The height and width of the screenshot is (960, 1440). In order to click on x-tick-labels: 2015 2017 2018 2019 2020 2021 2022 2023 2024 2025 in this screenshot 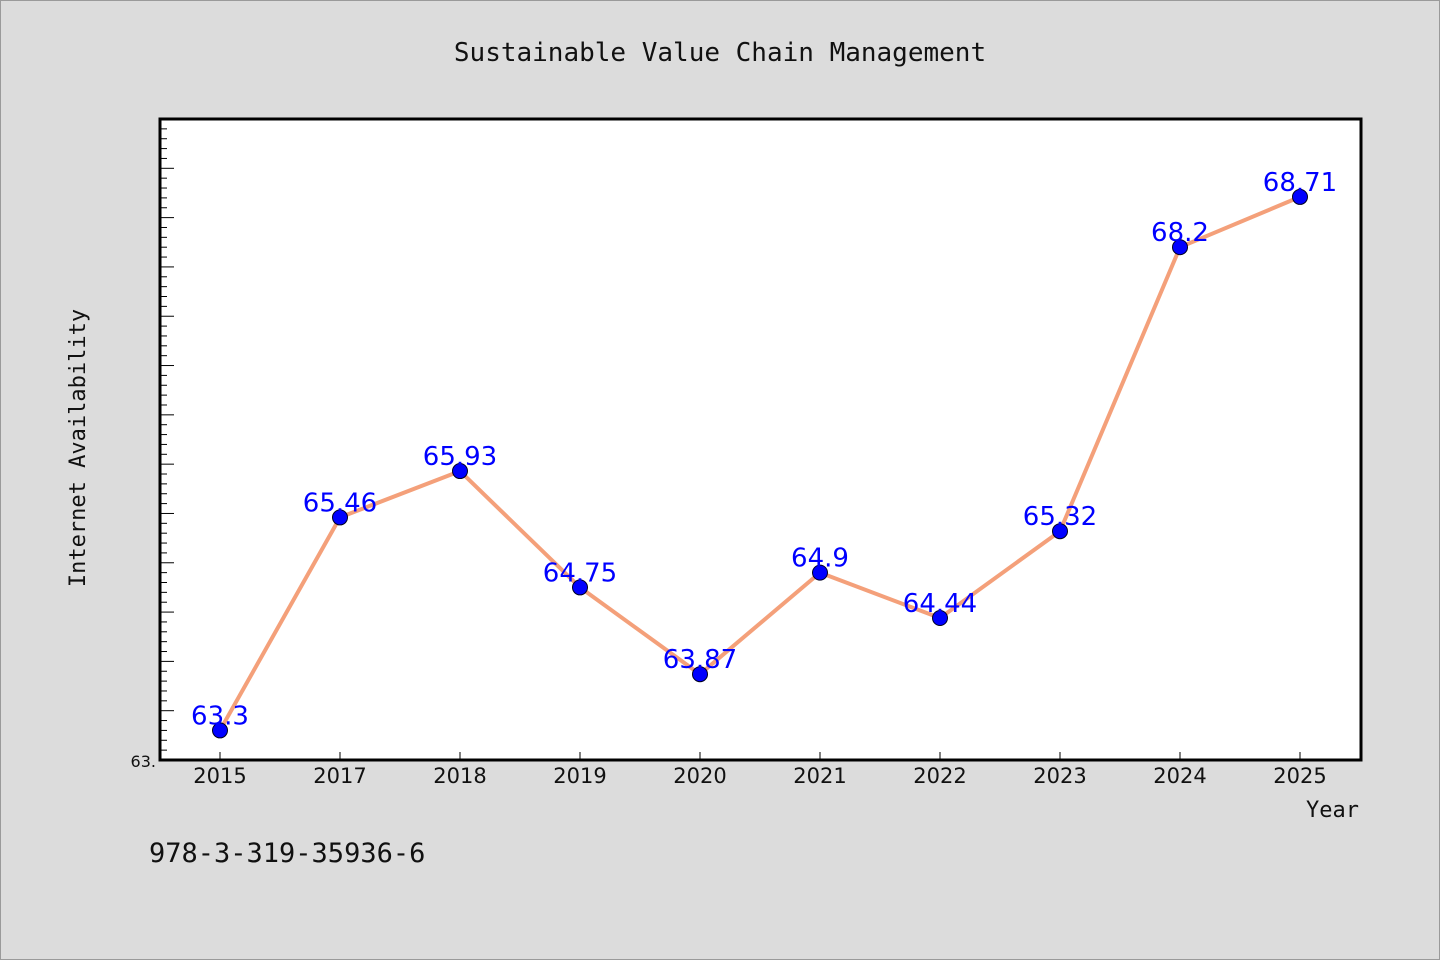, I will do `click(759, 776)`.